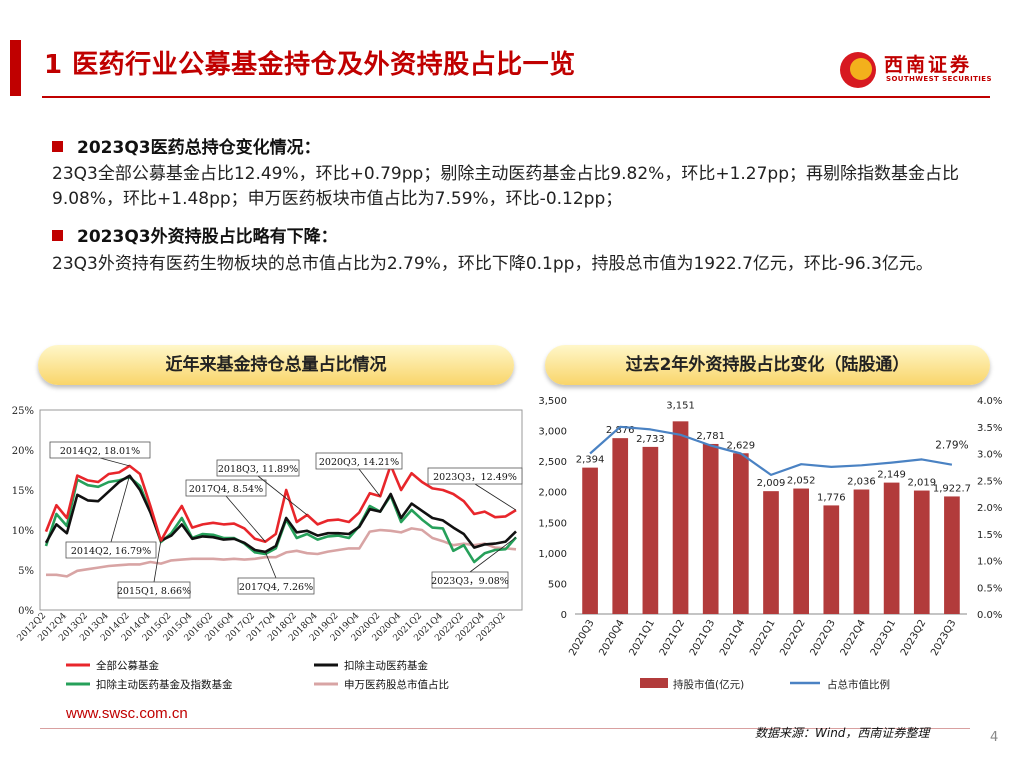  I want to click on y2-tick-label: 0.0%, so click(989, 615).